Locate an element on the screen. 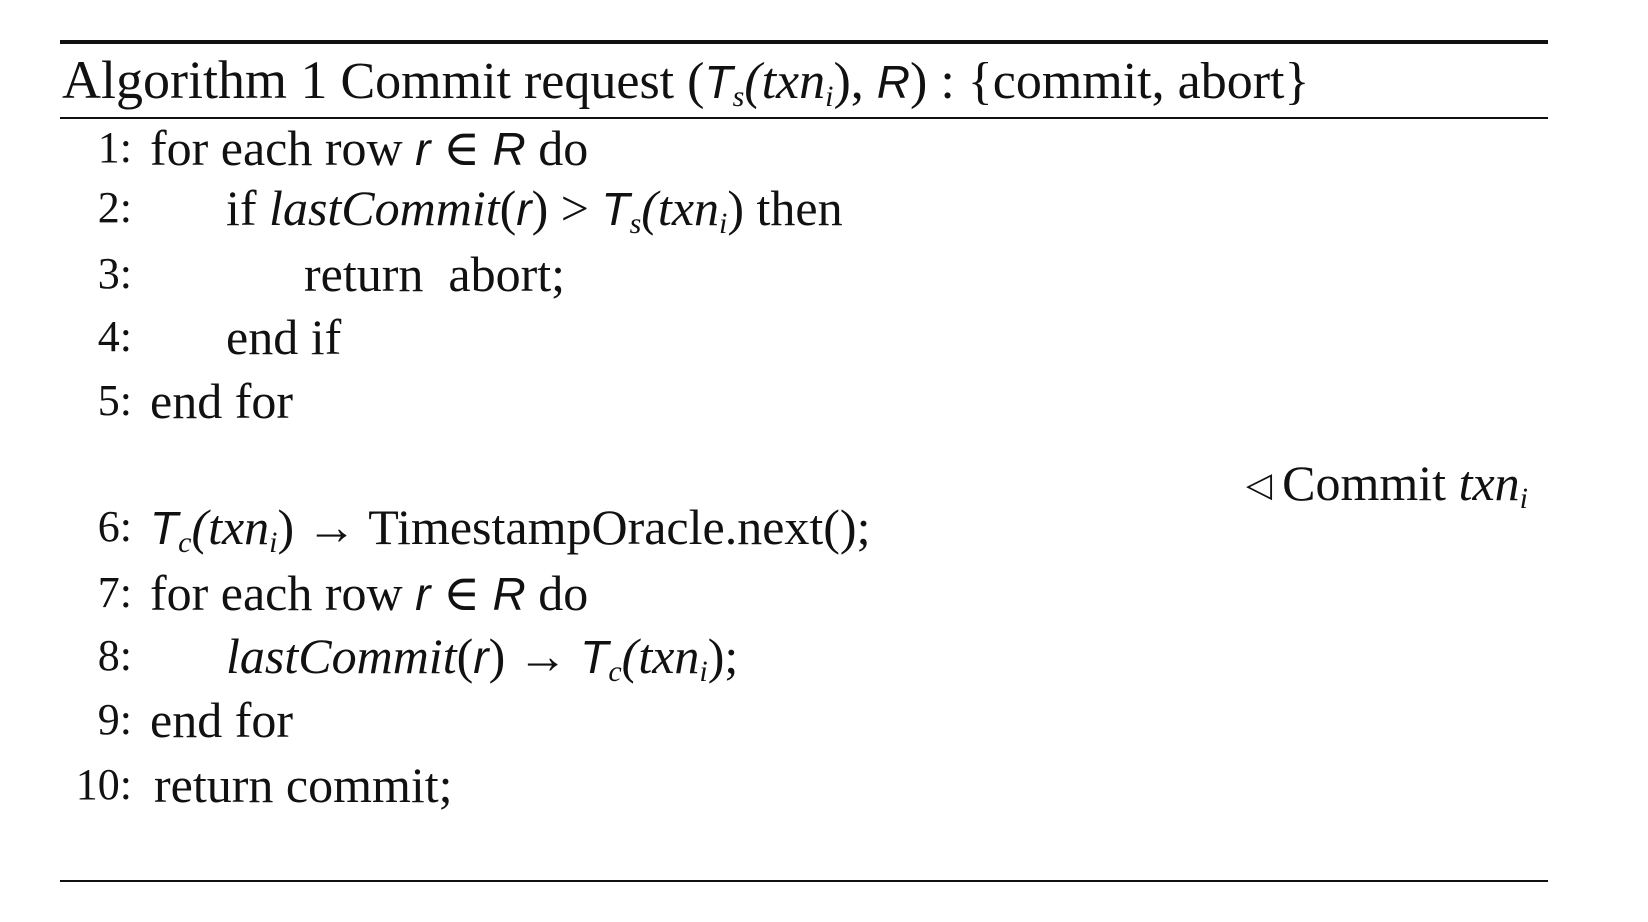 The image size is (1648, 922). line-number: 6: is located at coordinates (114, 526).